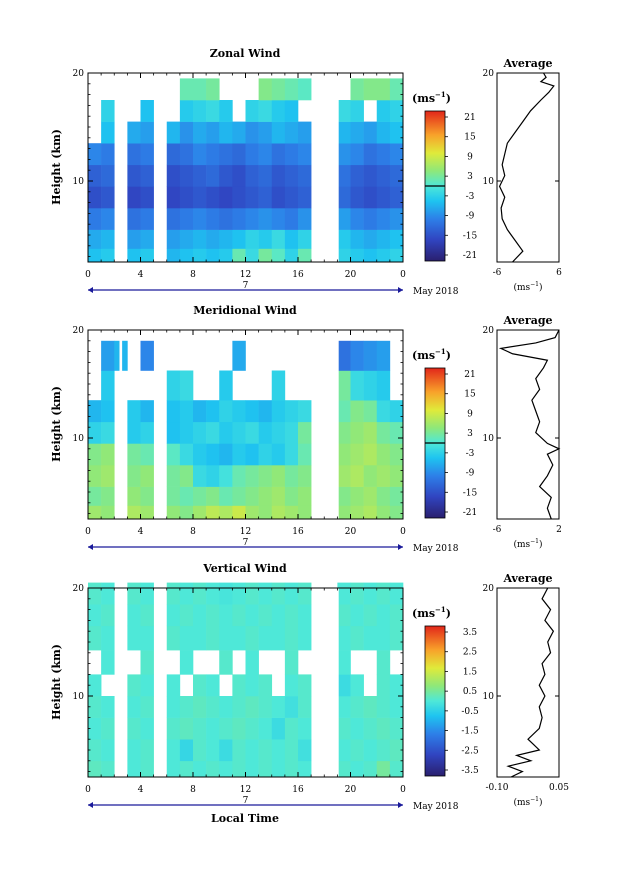  What do you see at coordinates (238, 163) in the screenshot?
I see `y-ticks: 10 20` at bounding box center [238, 163].